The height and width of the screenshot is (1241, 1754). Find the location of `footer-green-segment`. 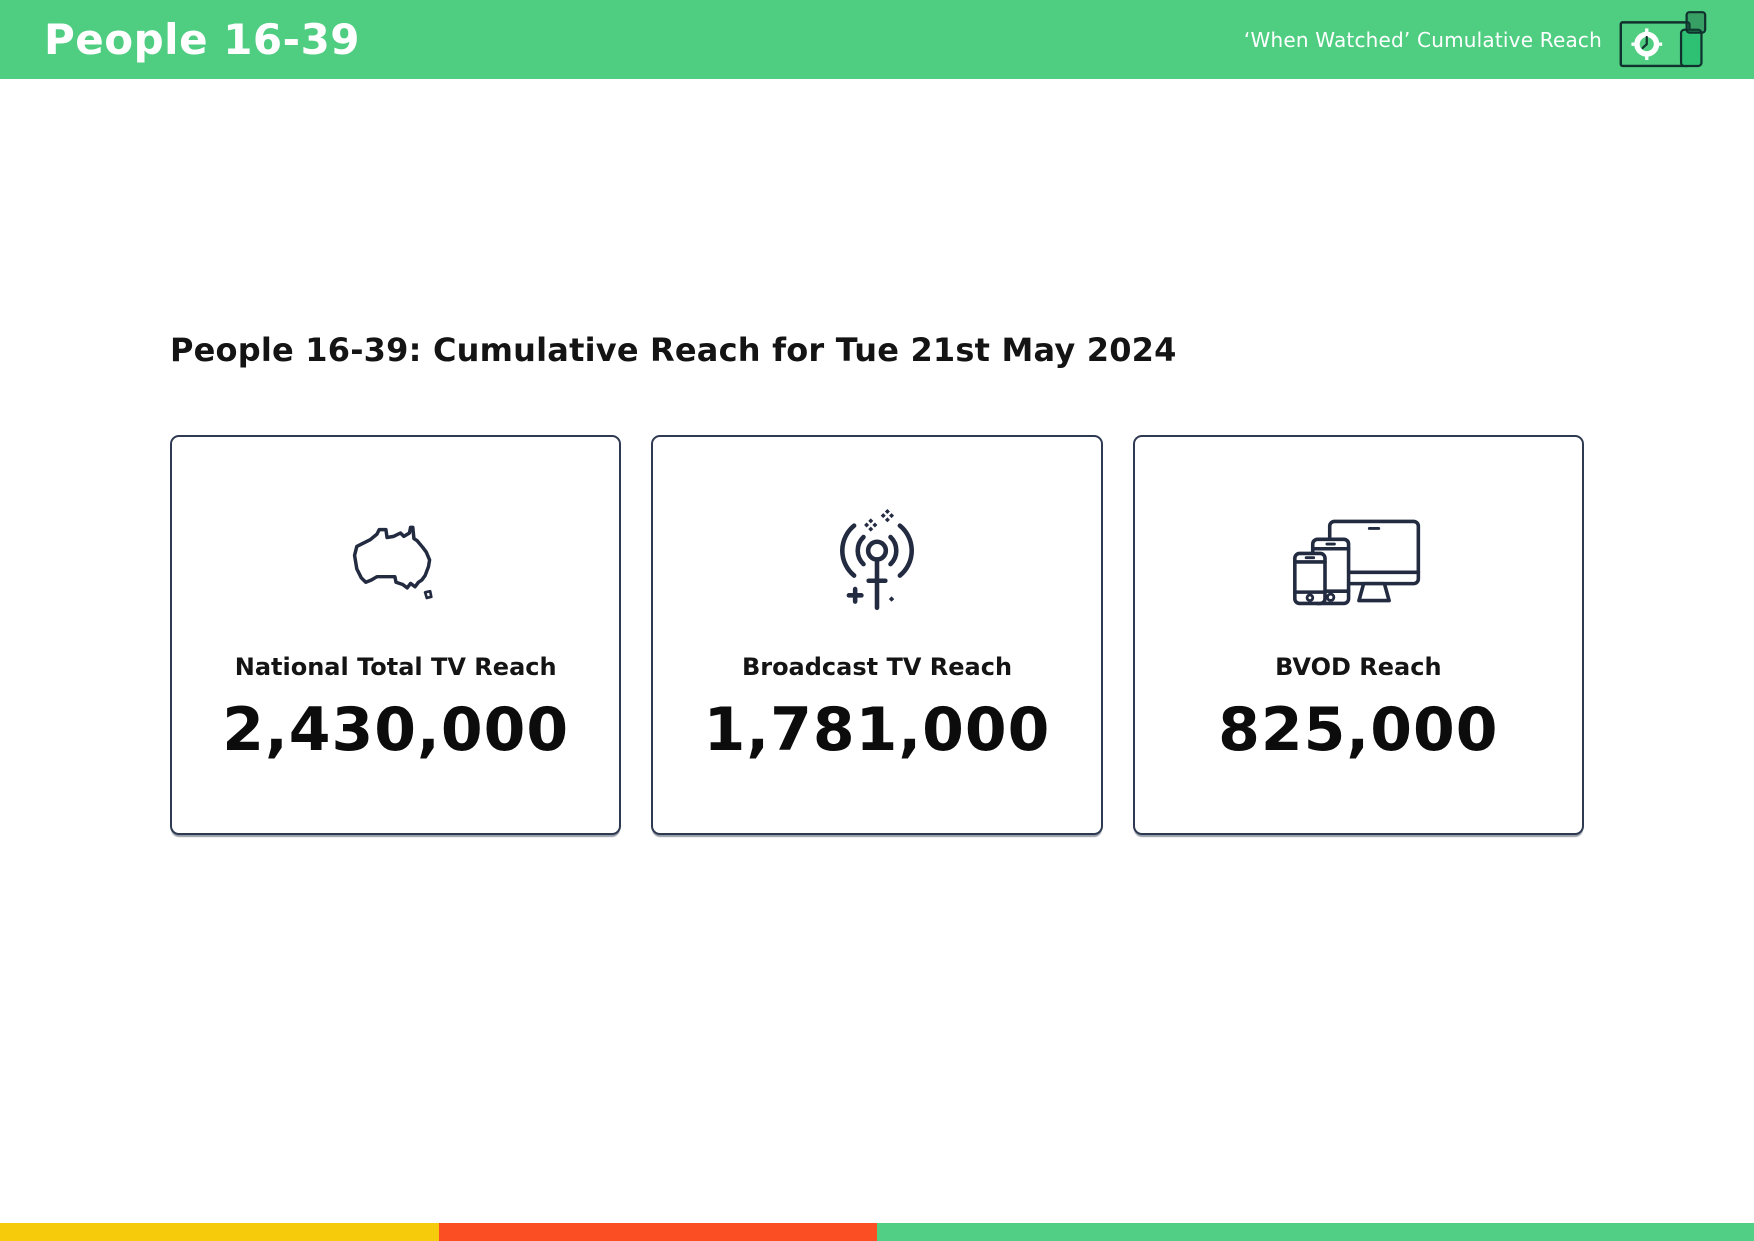

footer-green-segment is located at coordinates (1315, 1232).